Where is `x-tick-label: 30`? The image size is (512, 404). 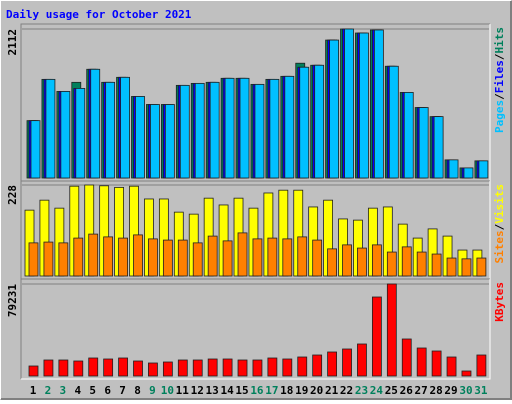 x-tick-label: 30 is located at coordinates (465, 390).